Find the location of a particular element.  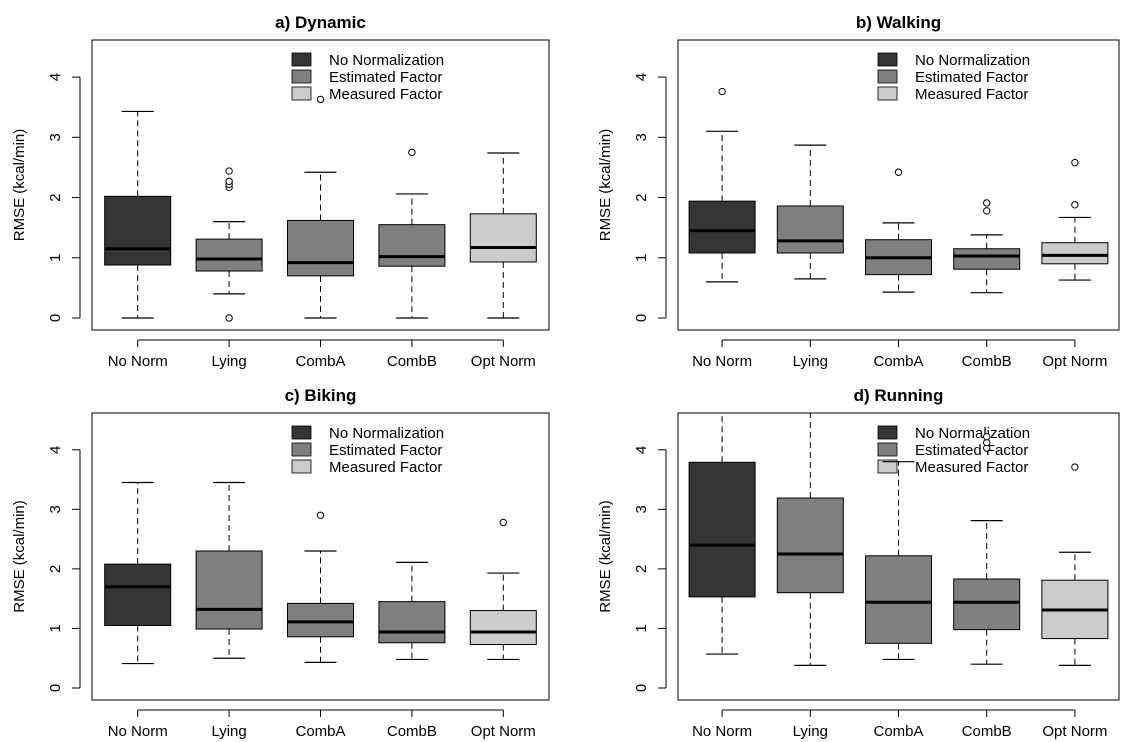

panel-title: b) Walking is located at coordinates (898, 22).